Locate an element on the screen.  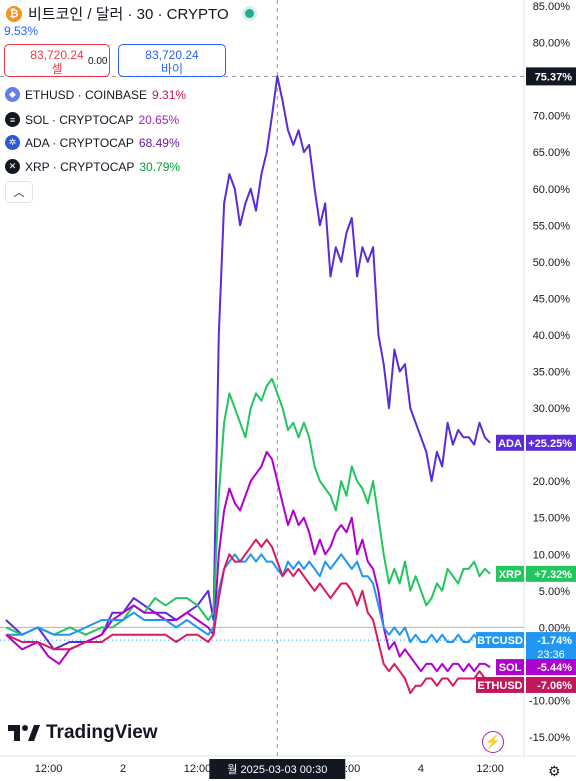
price-tag-name: BTCUSD is located at coordinates (500, 641).